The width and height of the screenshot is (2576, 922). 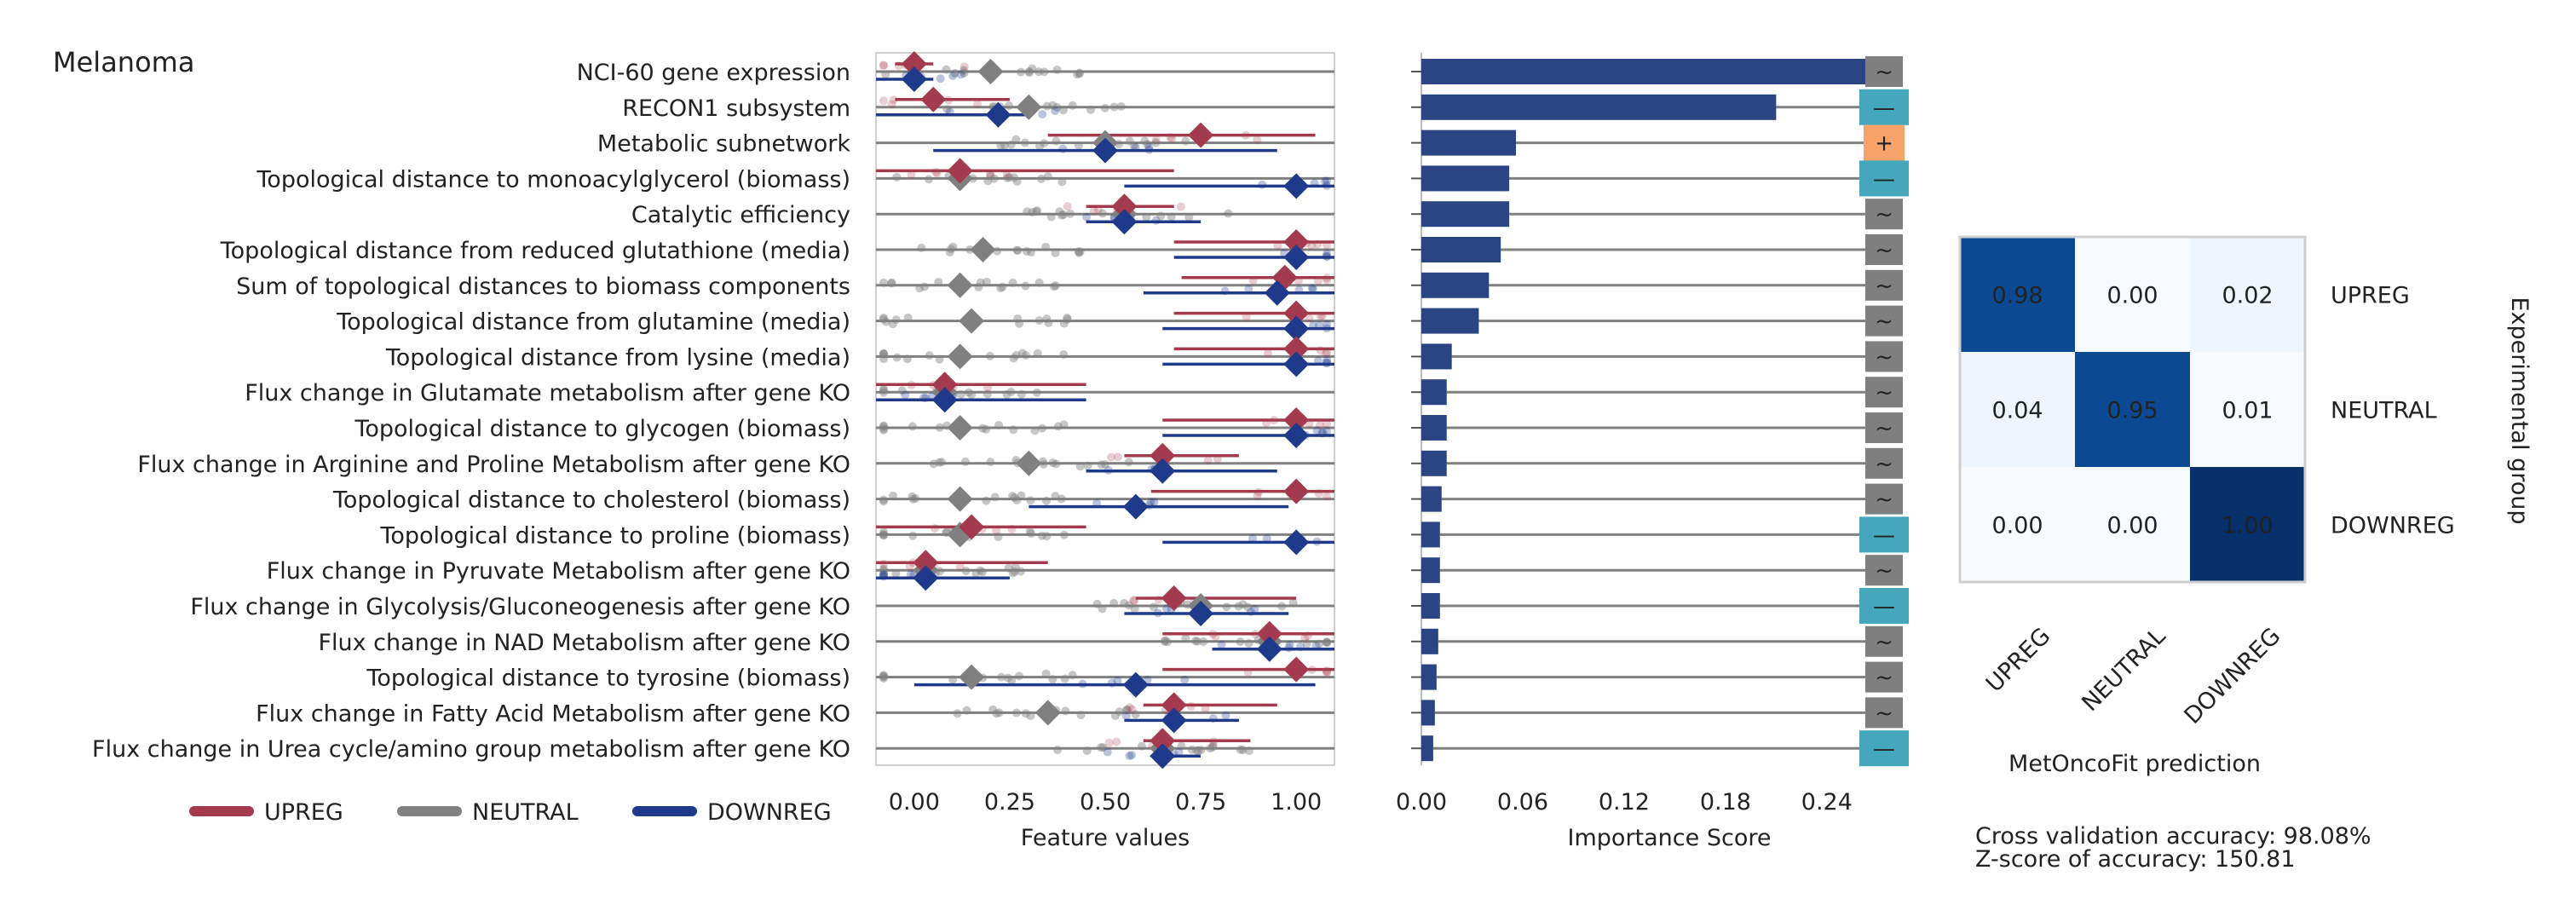 I want to click on feature-label: Topological distance from lysine (media), so click(x=617, y=357).